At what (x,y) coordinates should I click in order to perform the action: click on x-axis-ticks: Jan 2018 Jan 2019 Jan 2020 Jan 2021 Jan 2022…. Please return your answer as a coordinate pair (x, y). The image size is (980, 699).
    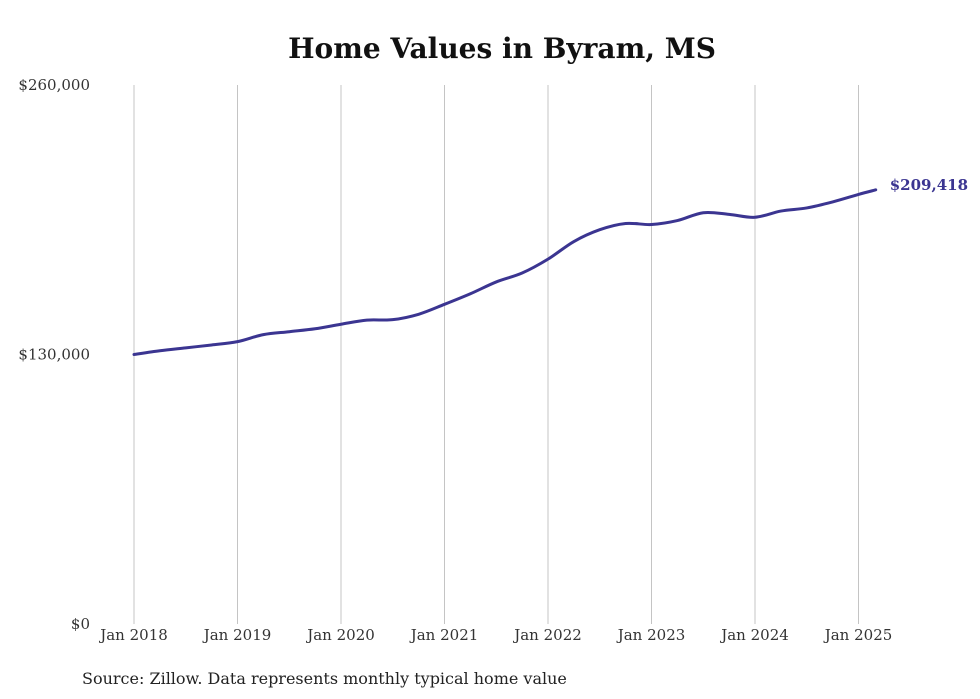
    Looking at the image, I should click on (495, 635).